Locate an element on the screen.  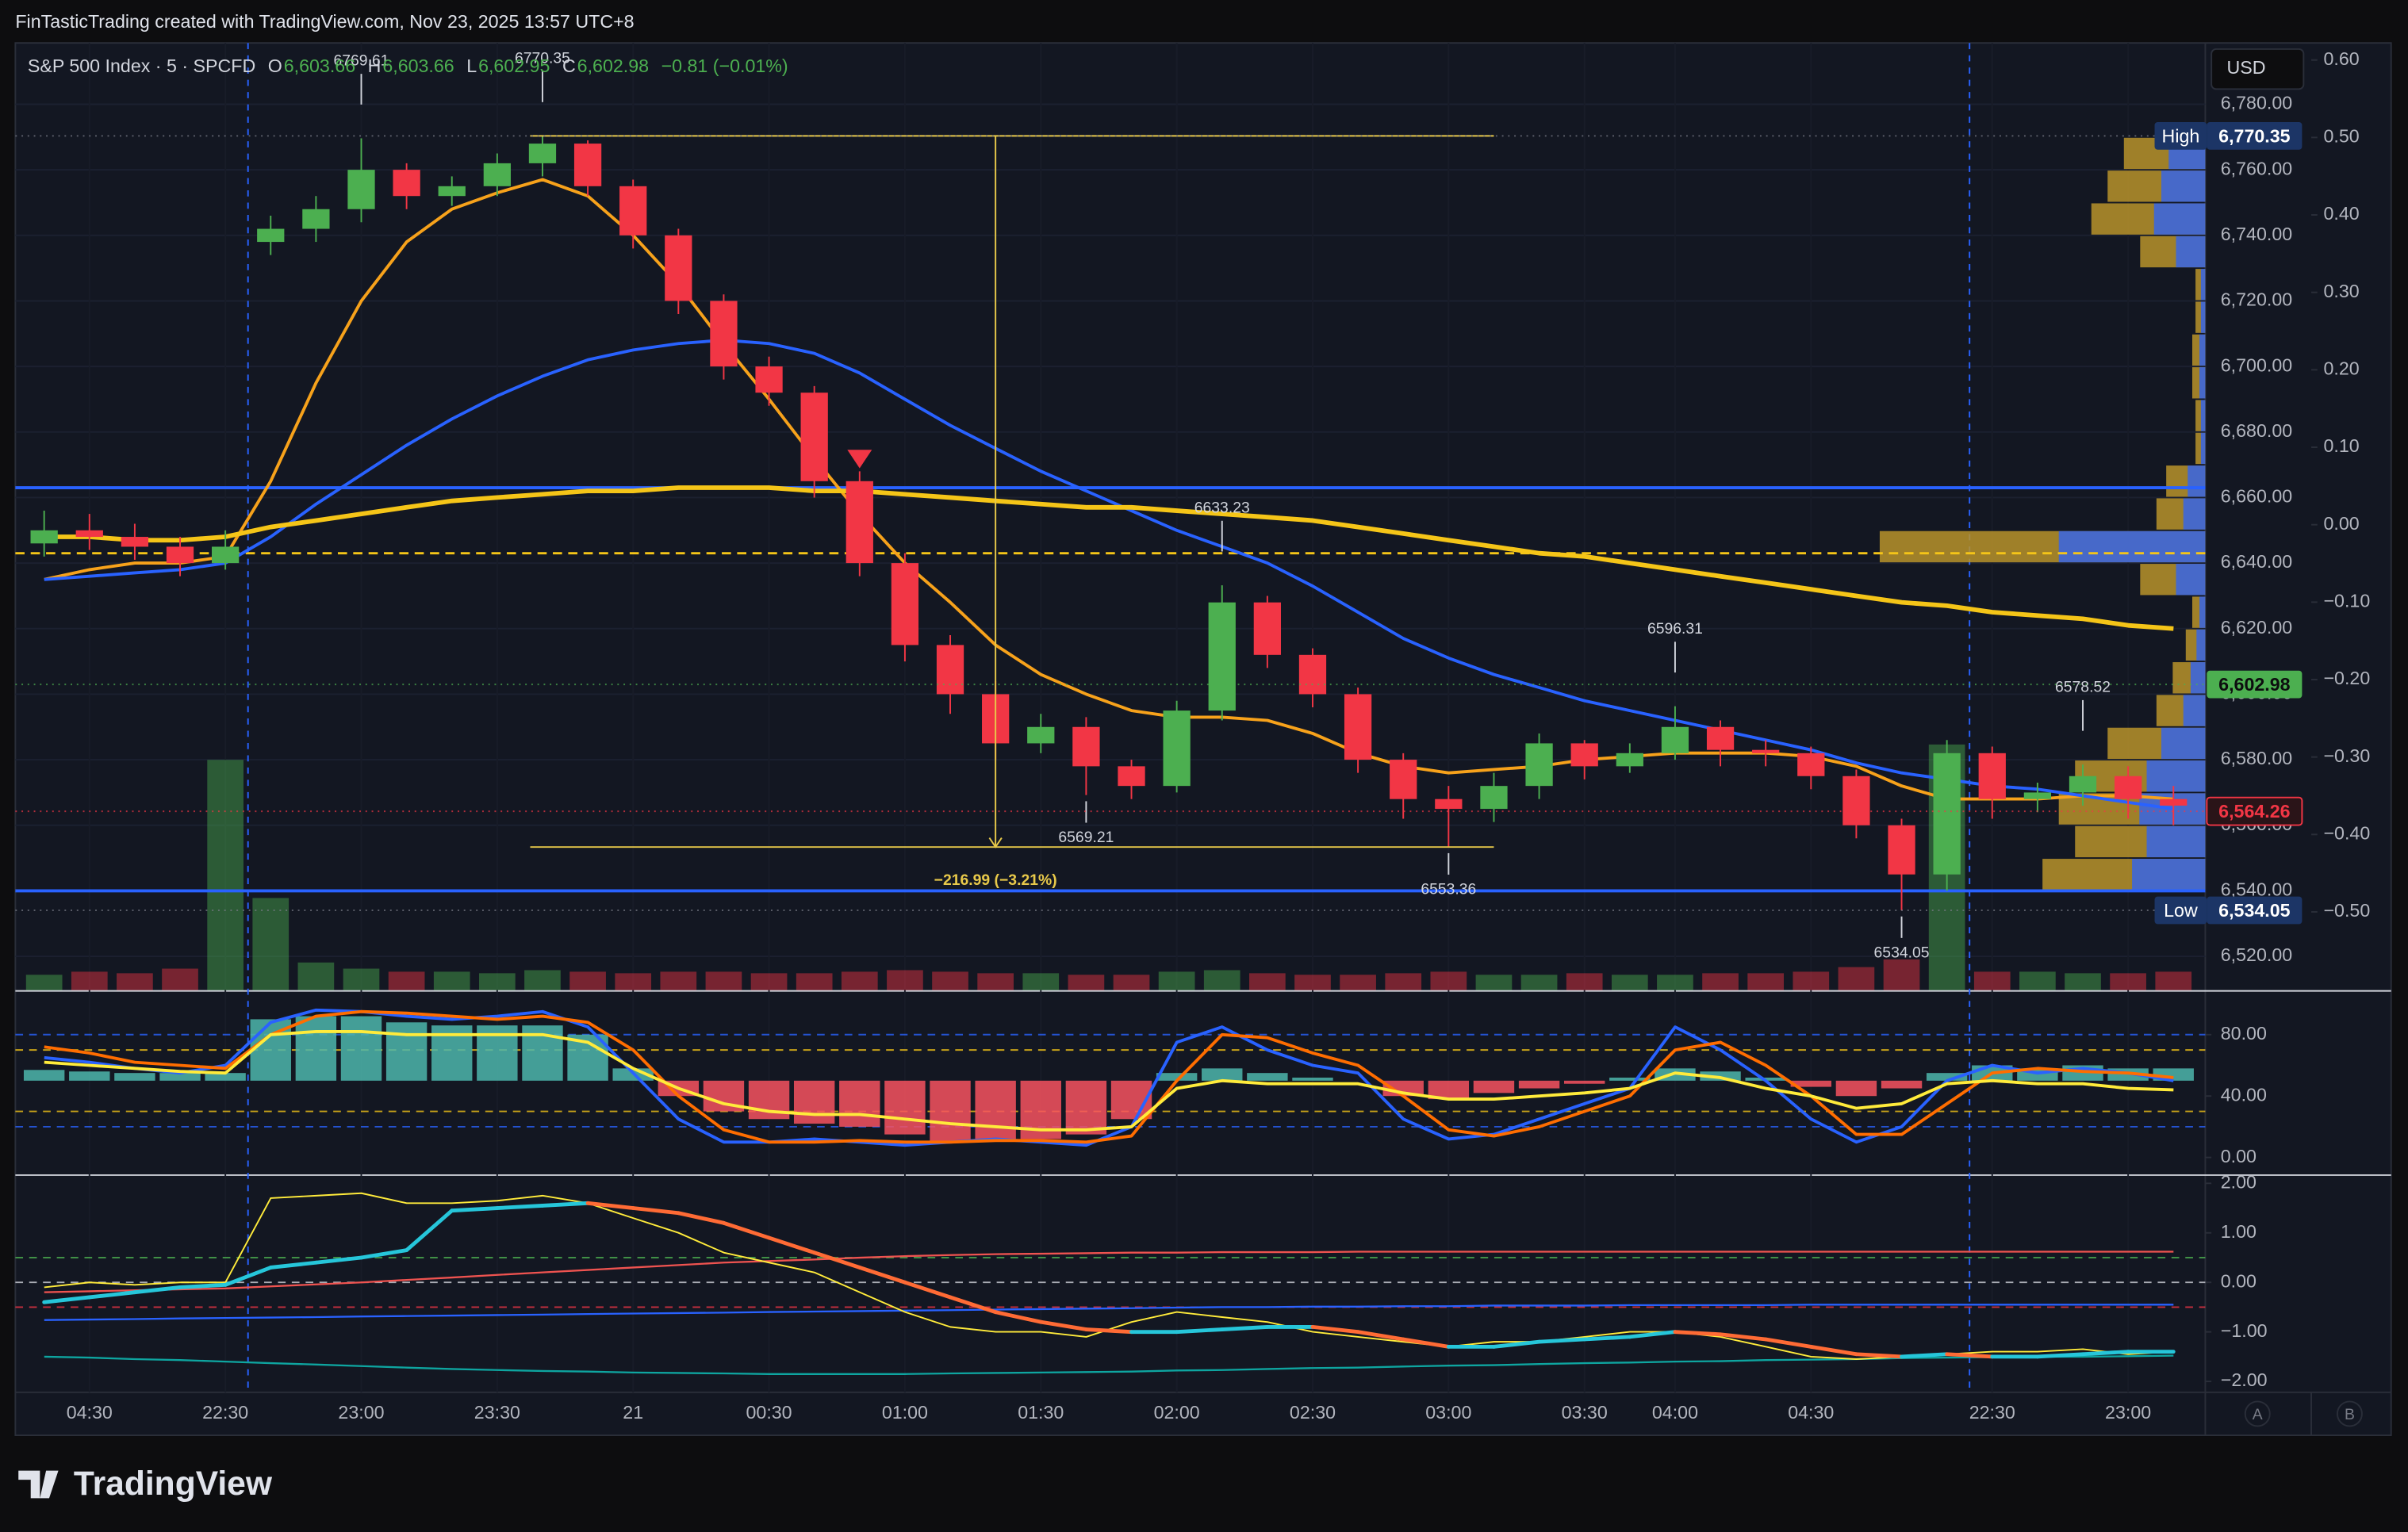
ohlc-key: O is located at coordinates (275, 66).